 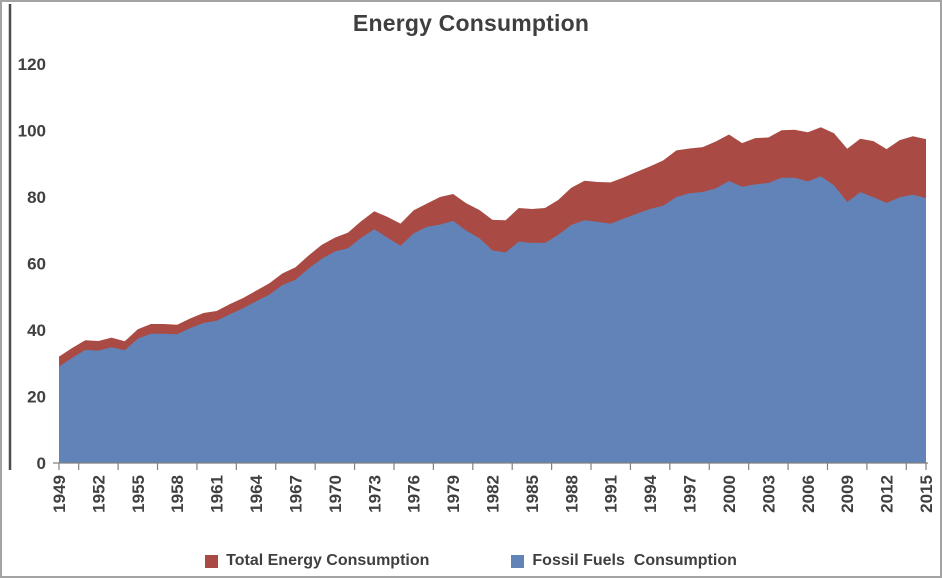 I want to click on svg-text: 60, so click(x=36, y=264).